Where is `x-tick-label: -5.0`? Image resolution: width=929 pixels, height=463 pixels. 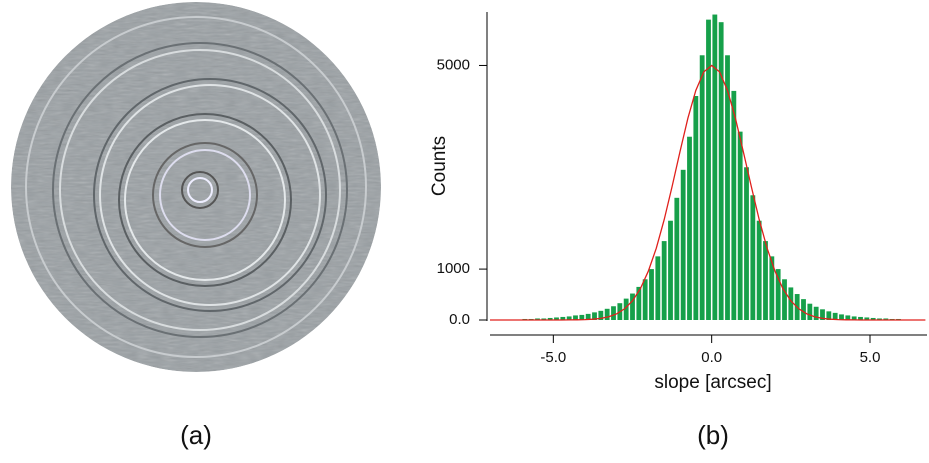
x-tick-label: -5.0 is located at coordinates (553, 357).